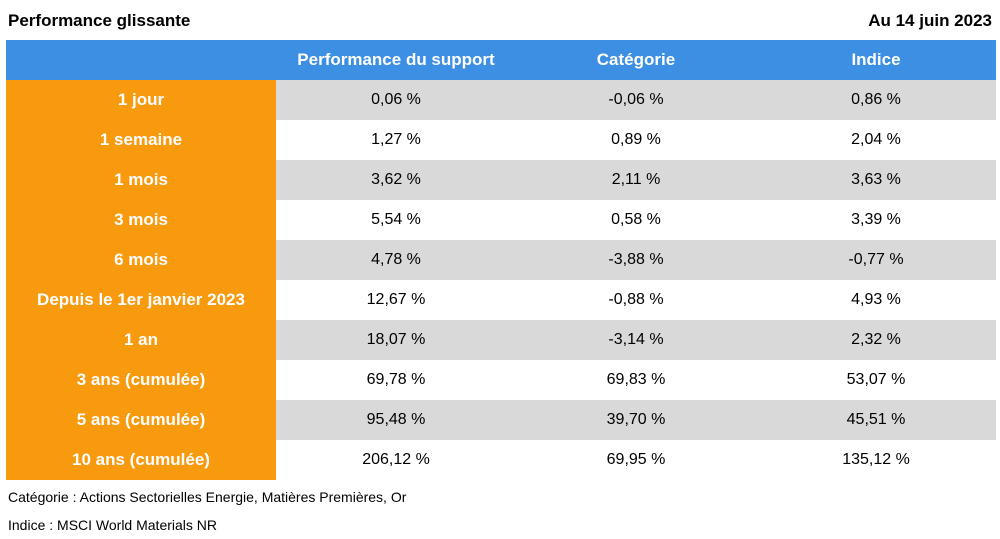 Image resolution: width=1000 pixels, height=539 pixels. I want to click on table-row: 1 jour 0,06 % -0,06 % 0,86 %, so click(501, 100).